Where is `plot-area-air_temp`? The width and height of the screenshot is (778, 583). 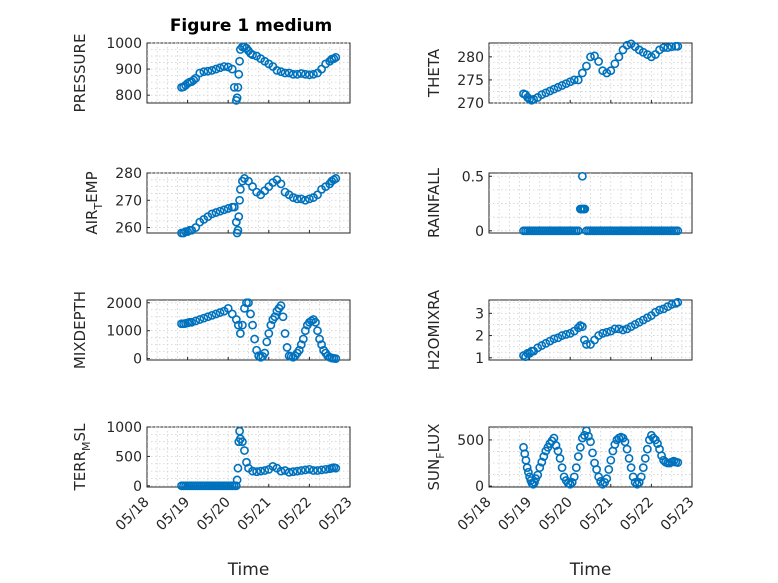 plot-area-air_temp is located at coordinates (248, 203).